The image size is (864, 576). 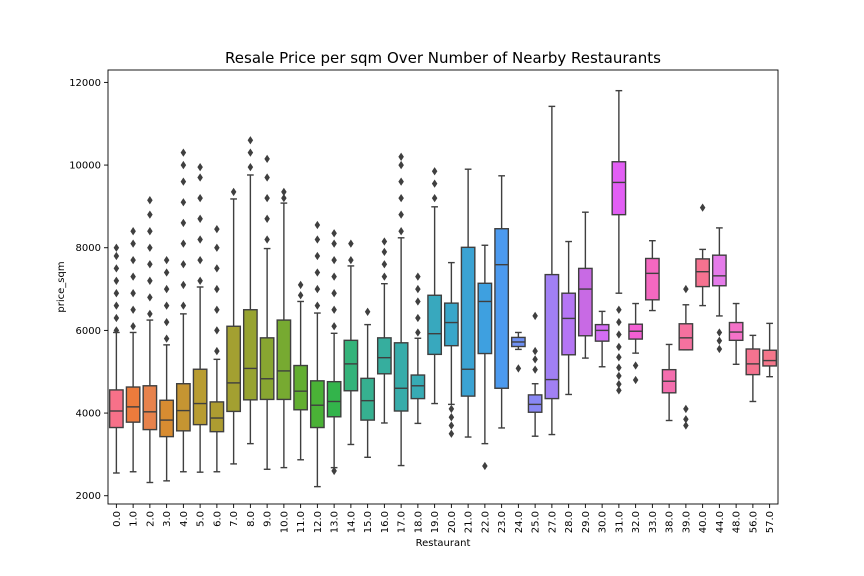 I want to click on box-3.0, so click(x=167, y=368).